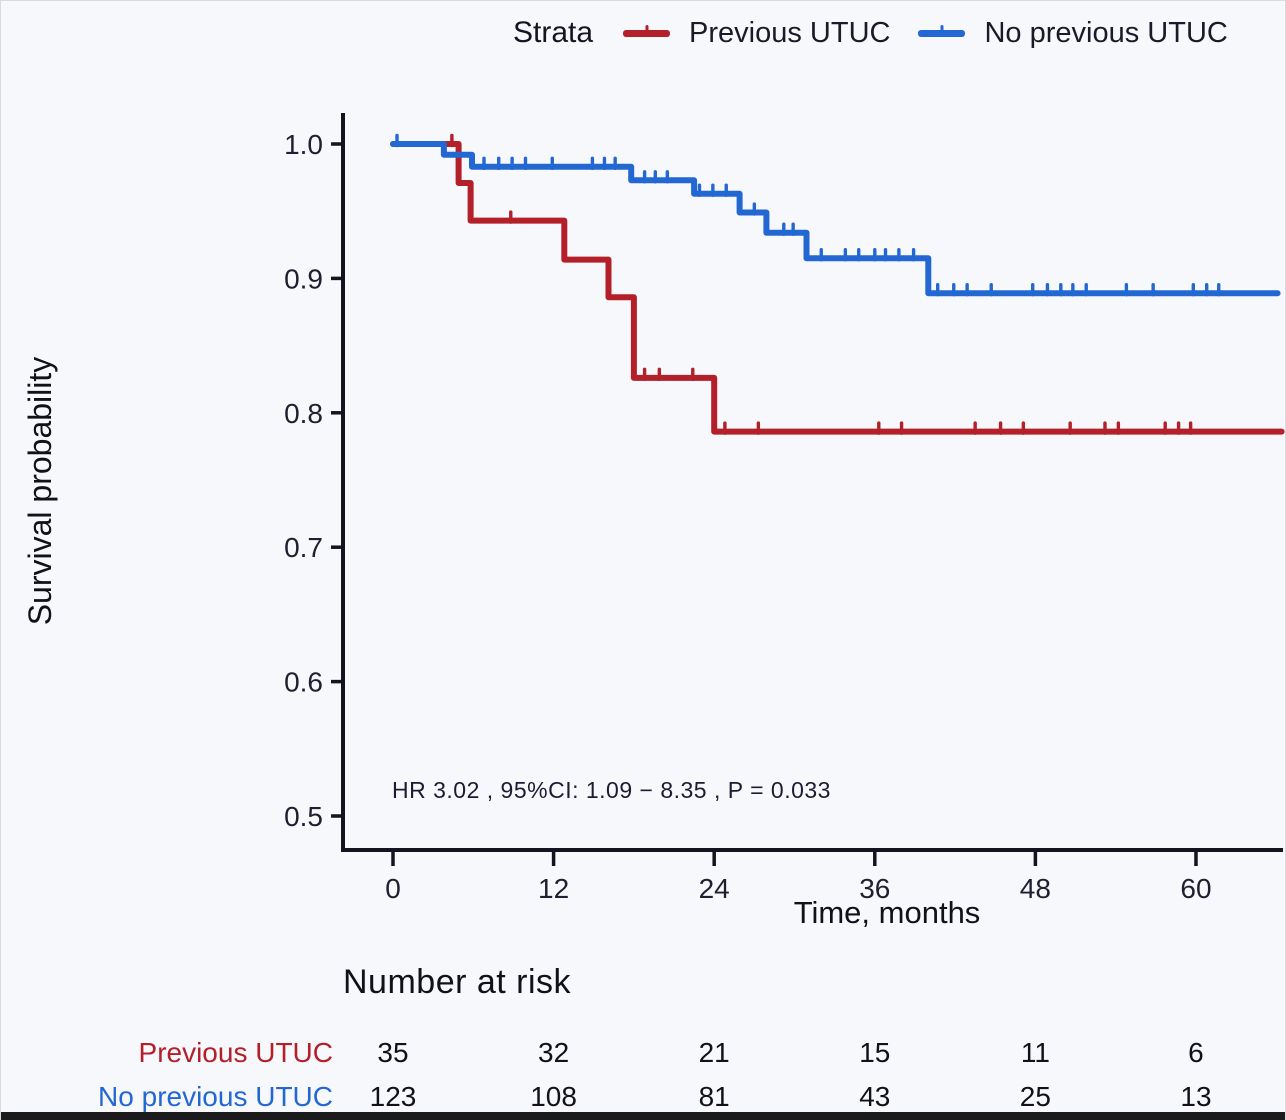 This screenshot has width=1286, height=1120. Describe the element at coordinates (215, 1096) in the screenshot. I see `risk-row-label-no-previous-utuc: No previous UTUC` at that location.